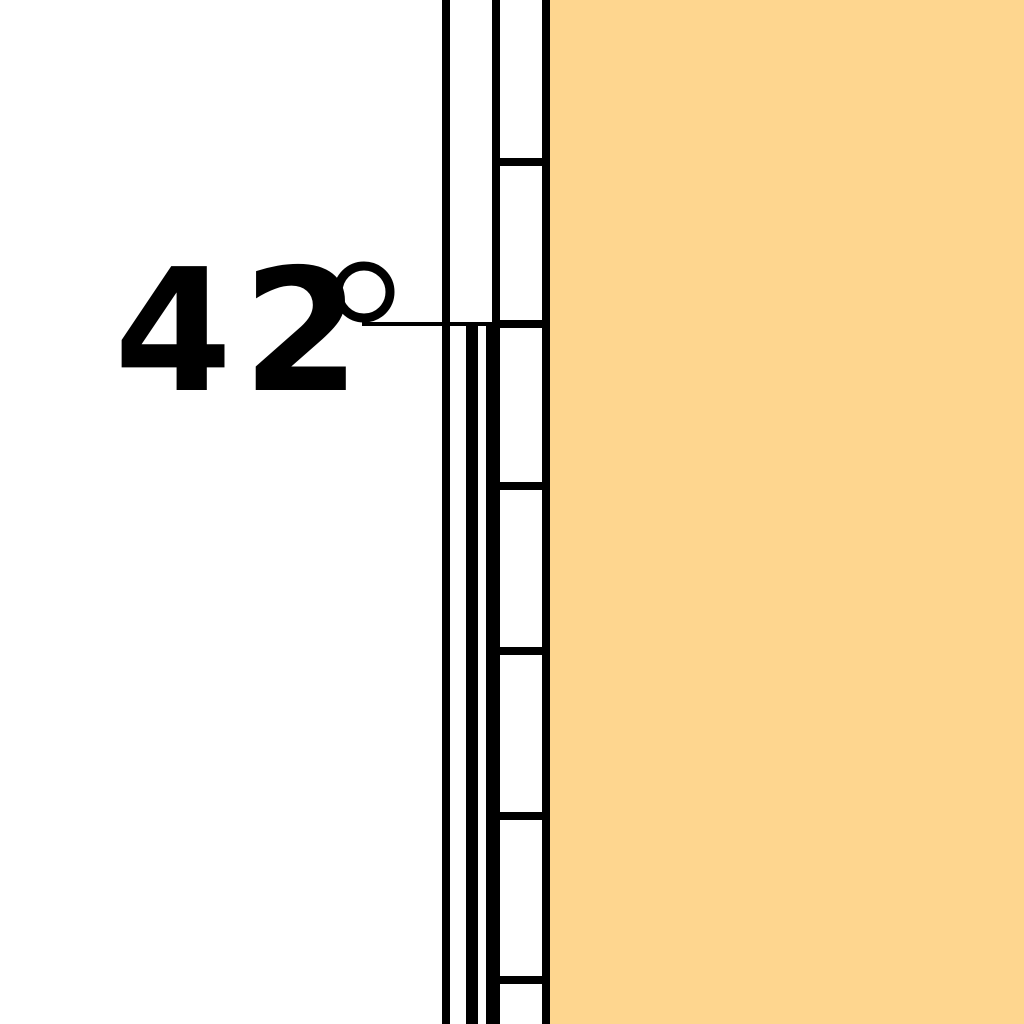 This screenshot has height=1024, width=1024. I want to click on scale-ticks, so click(521, 571).